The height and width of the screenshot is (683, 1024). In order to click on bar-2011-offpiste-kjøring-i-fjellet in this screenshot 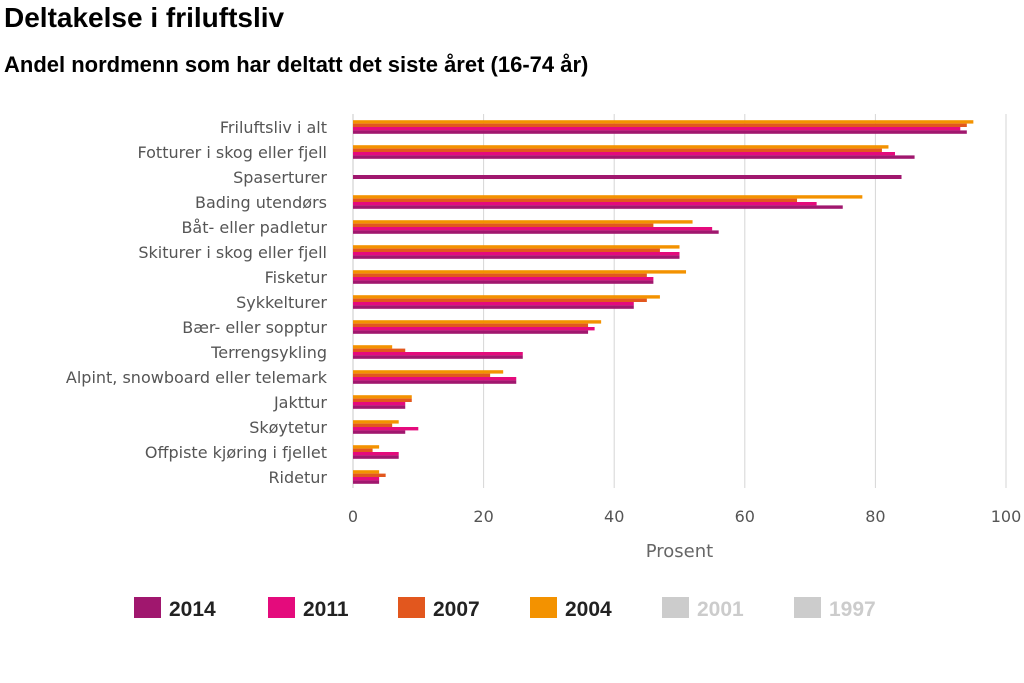, I will do `click(376, 454)`.